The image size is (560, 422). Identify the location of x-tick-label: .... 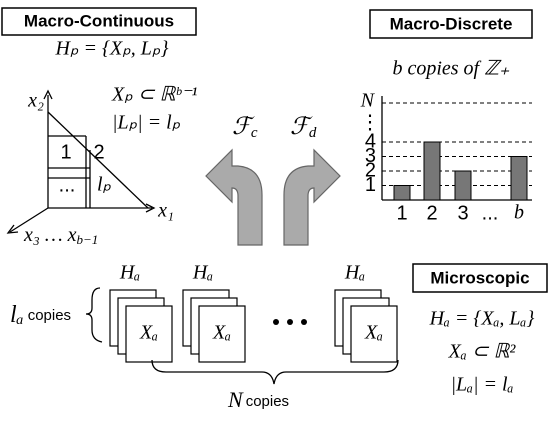
(490, 213).